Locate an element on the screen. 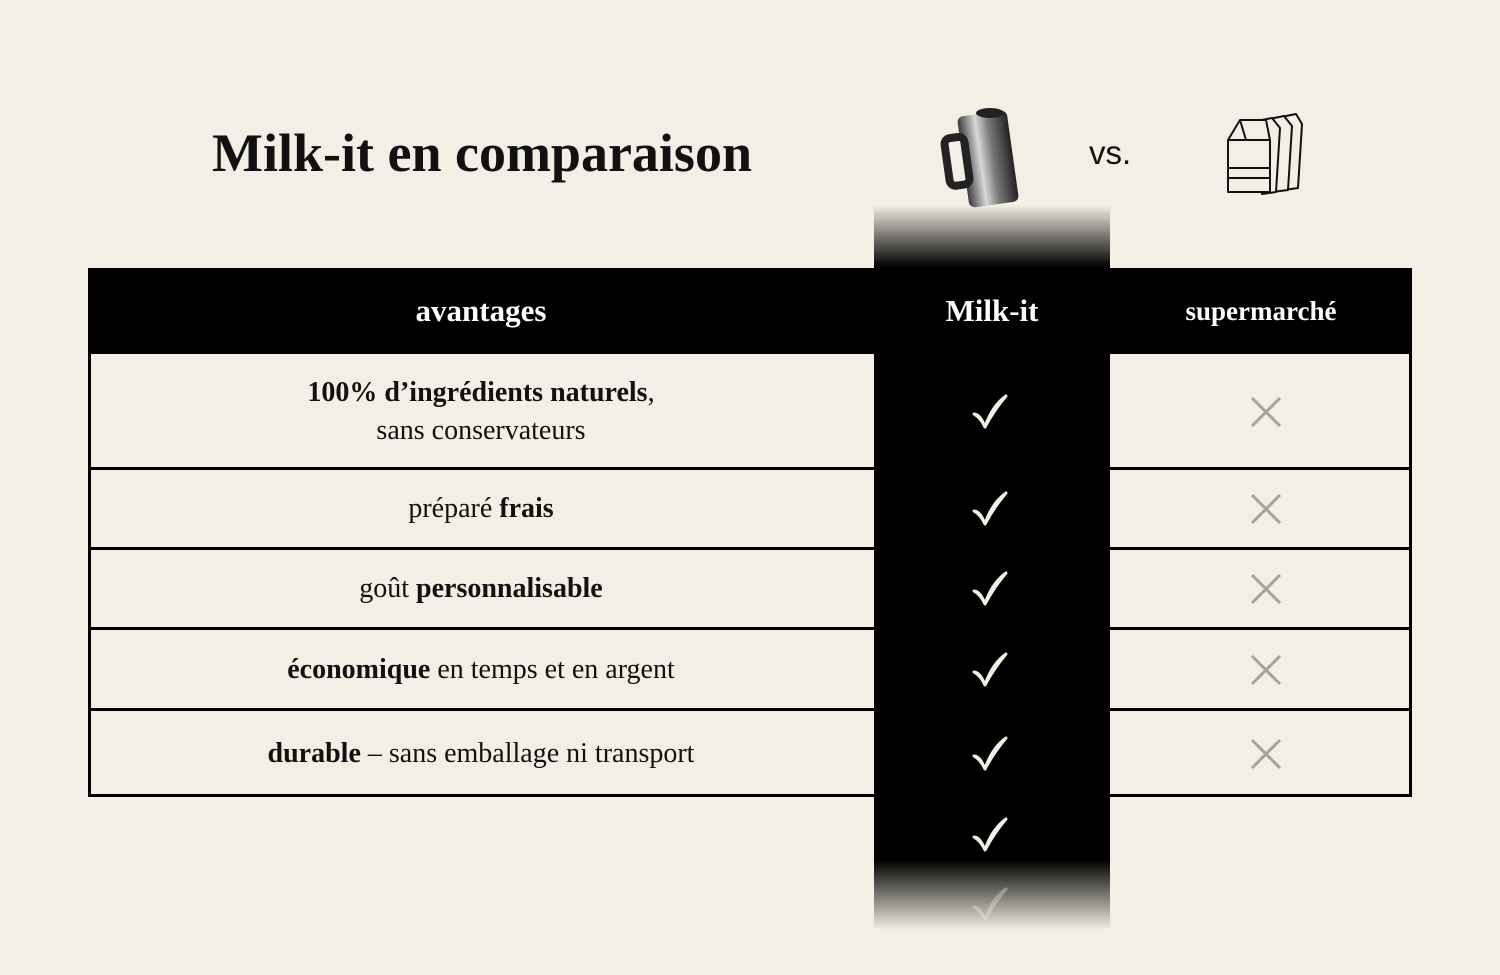 The width and height of the screenshot is (1500, 975). row-cell: préparé frais is located at coordinates (481, 509).